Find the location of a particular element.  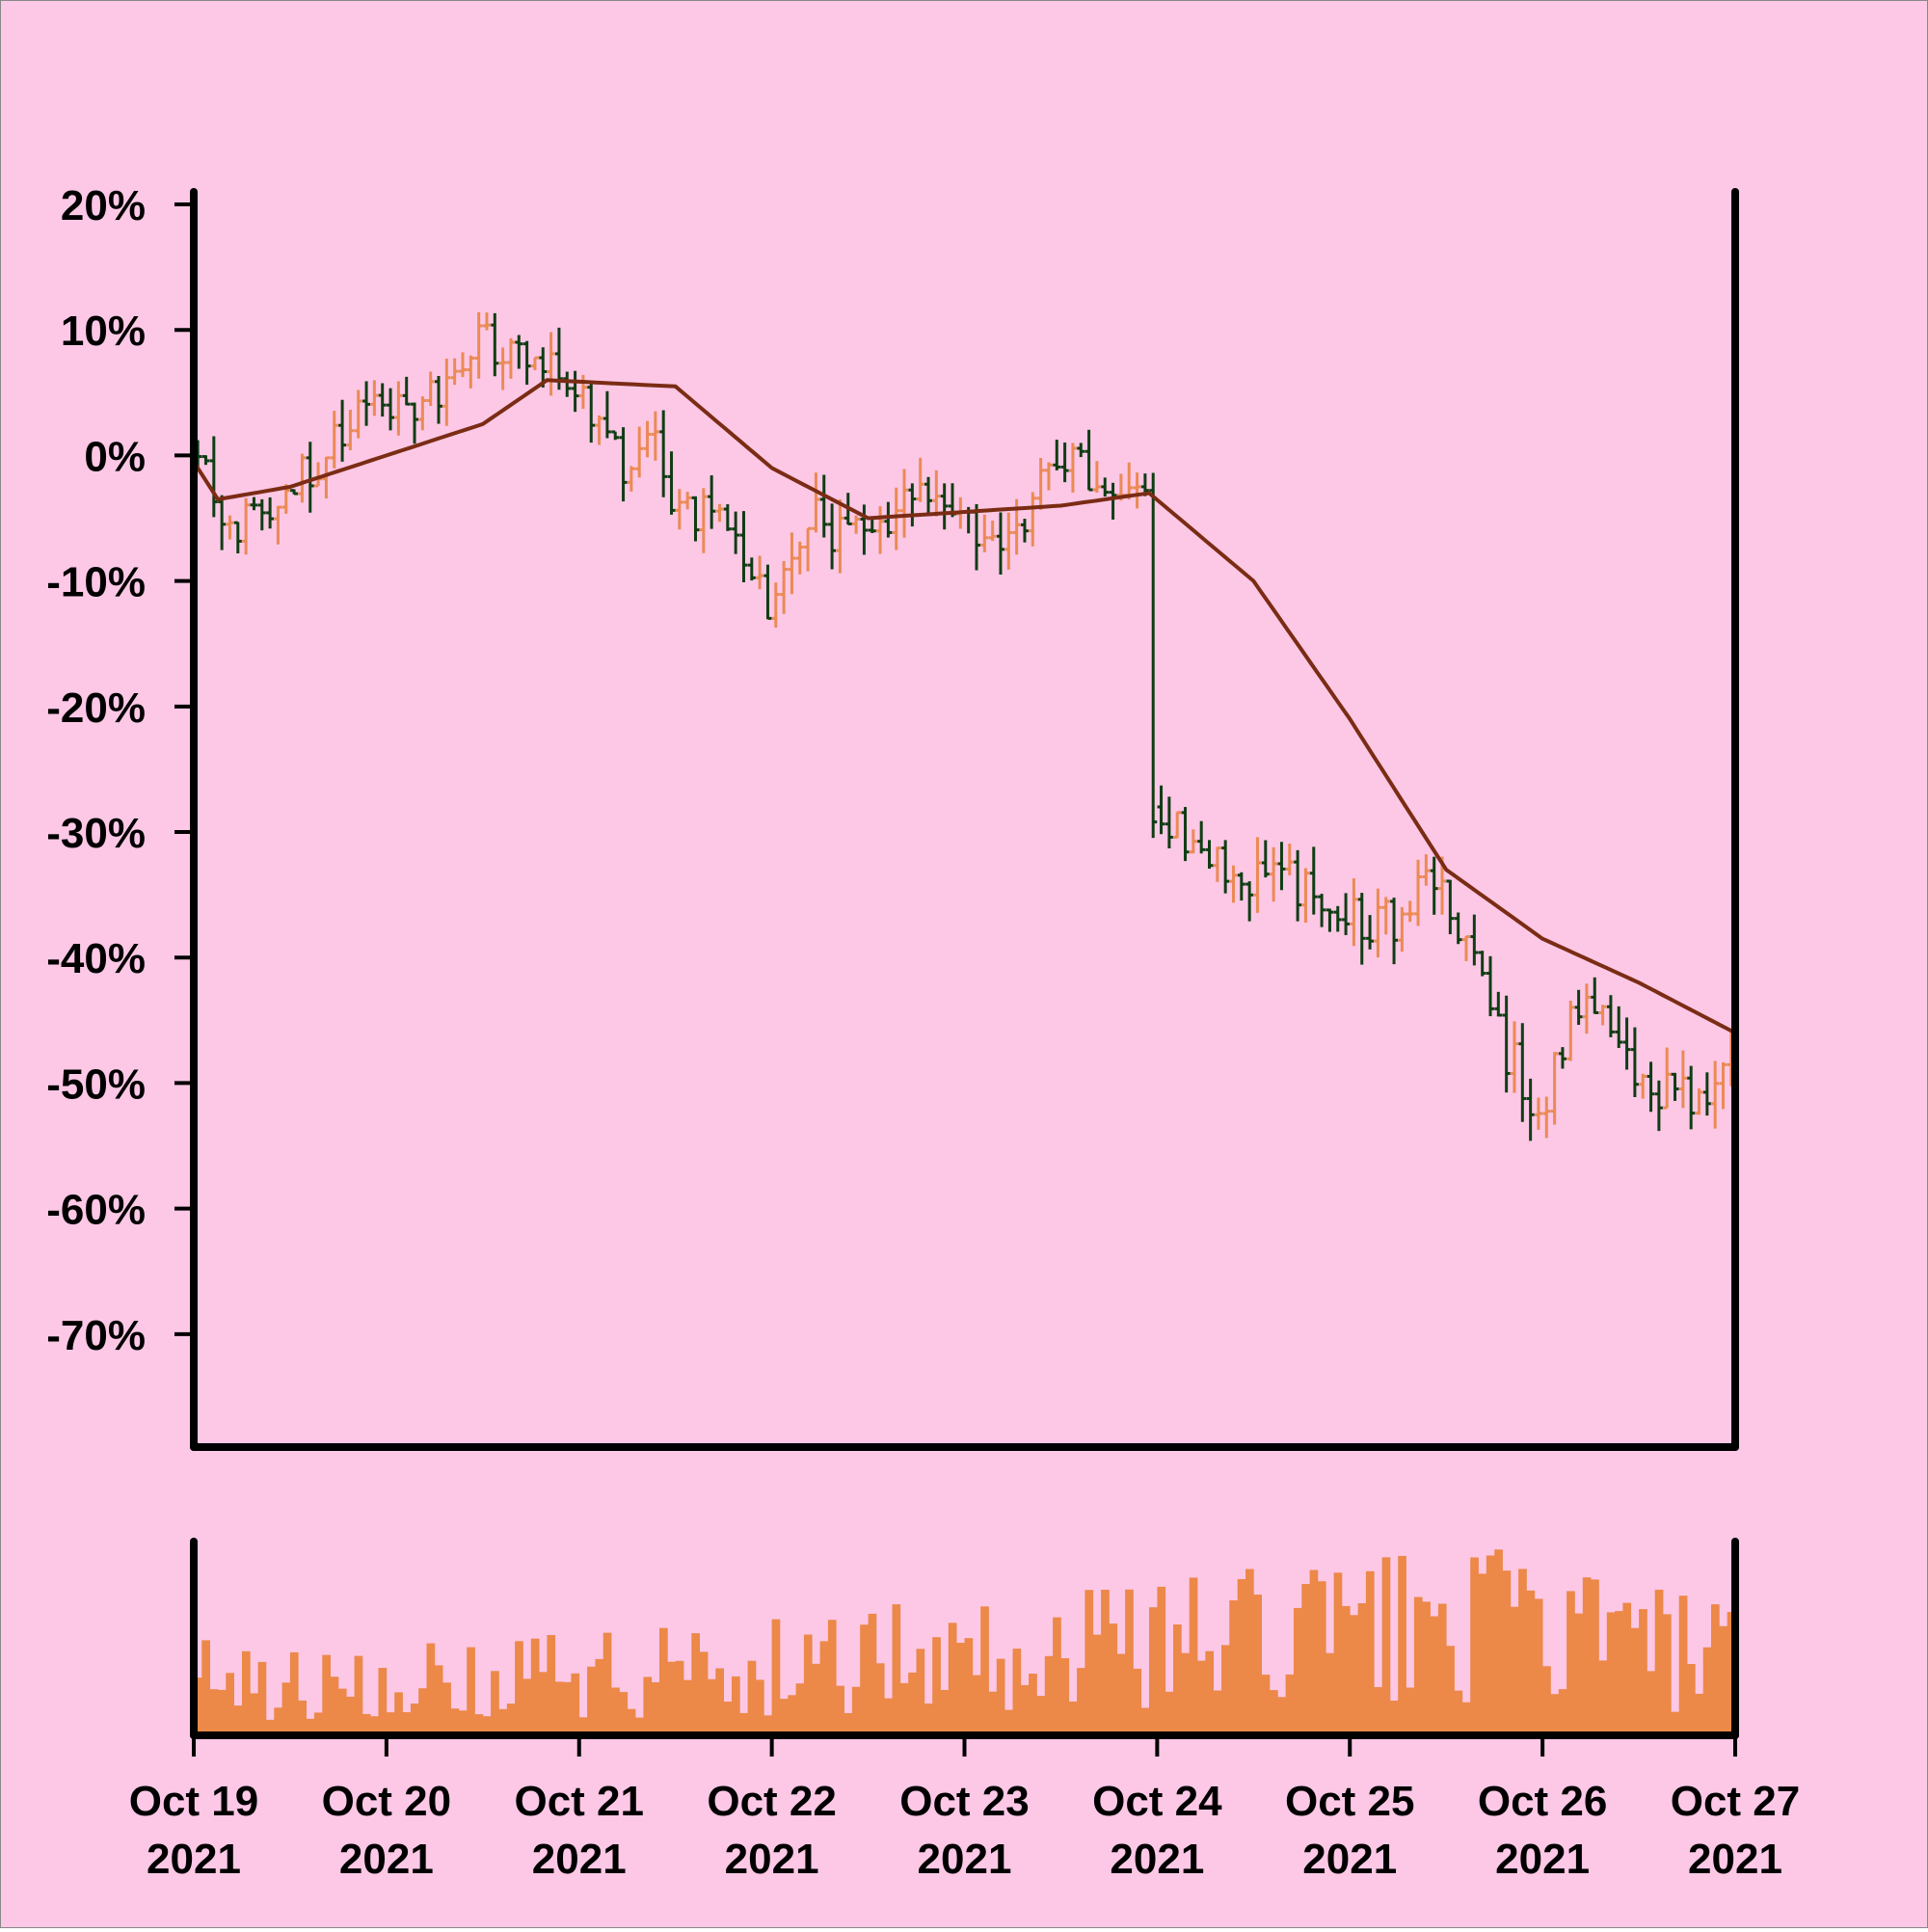

x-tick-label-month: Oct 19 is located at coordinates (194, 1802).